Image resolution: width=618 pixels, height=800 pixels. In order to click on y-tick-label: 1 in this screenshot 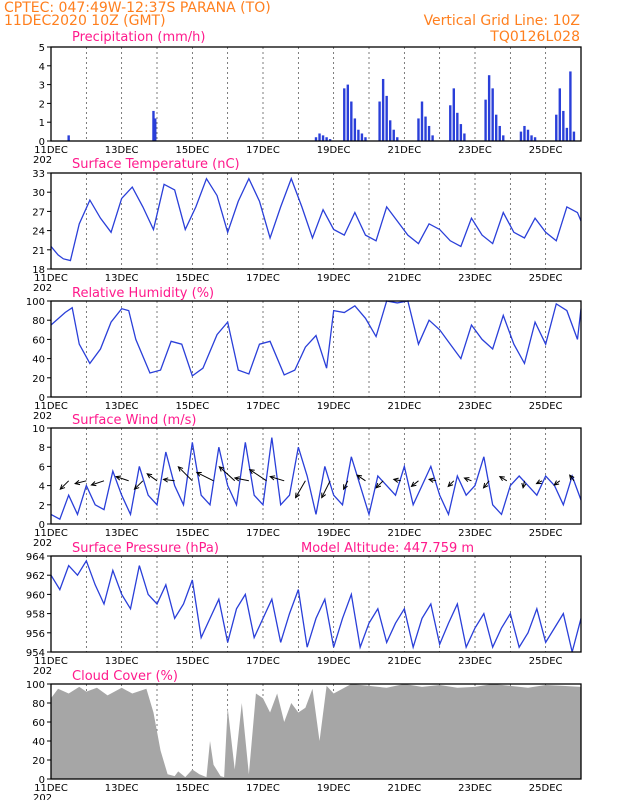, I will do `click(42, 123)`.